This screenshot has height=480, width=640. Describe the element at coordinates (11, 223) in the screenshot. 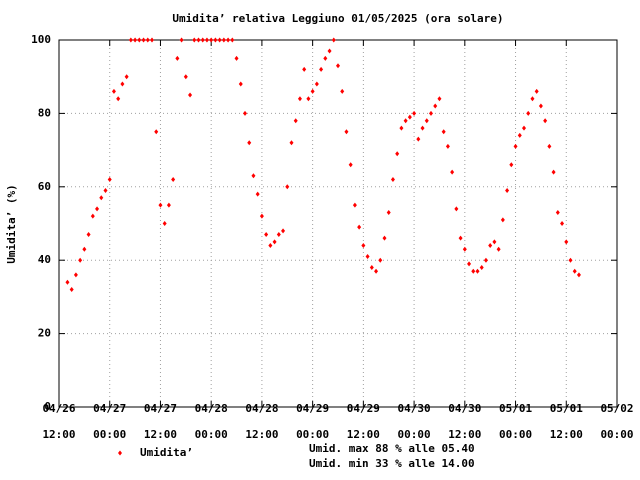

I see `y-axis-label: Umidita’ (%)` at that location.